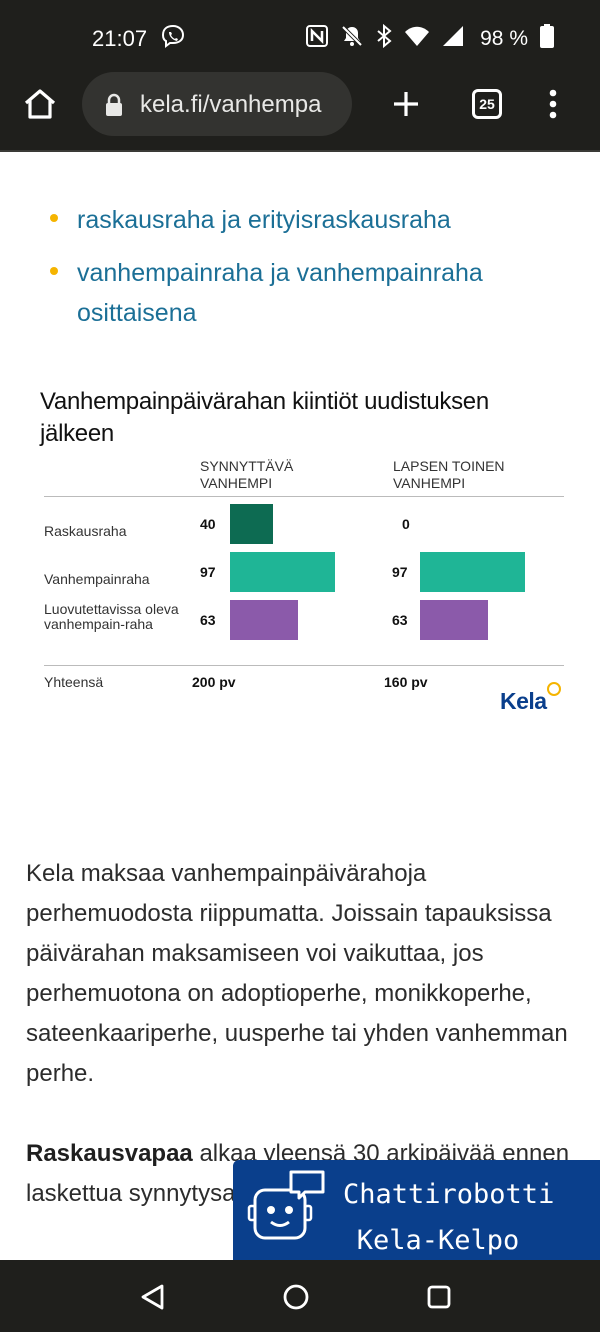 Image resolution: width=600 pixels, height=1332 pixels. I want to click on status-icons: 98 %, so click(430, 38).